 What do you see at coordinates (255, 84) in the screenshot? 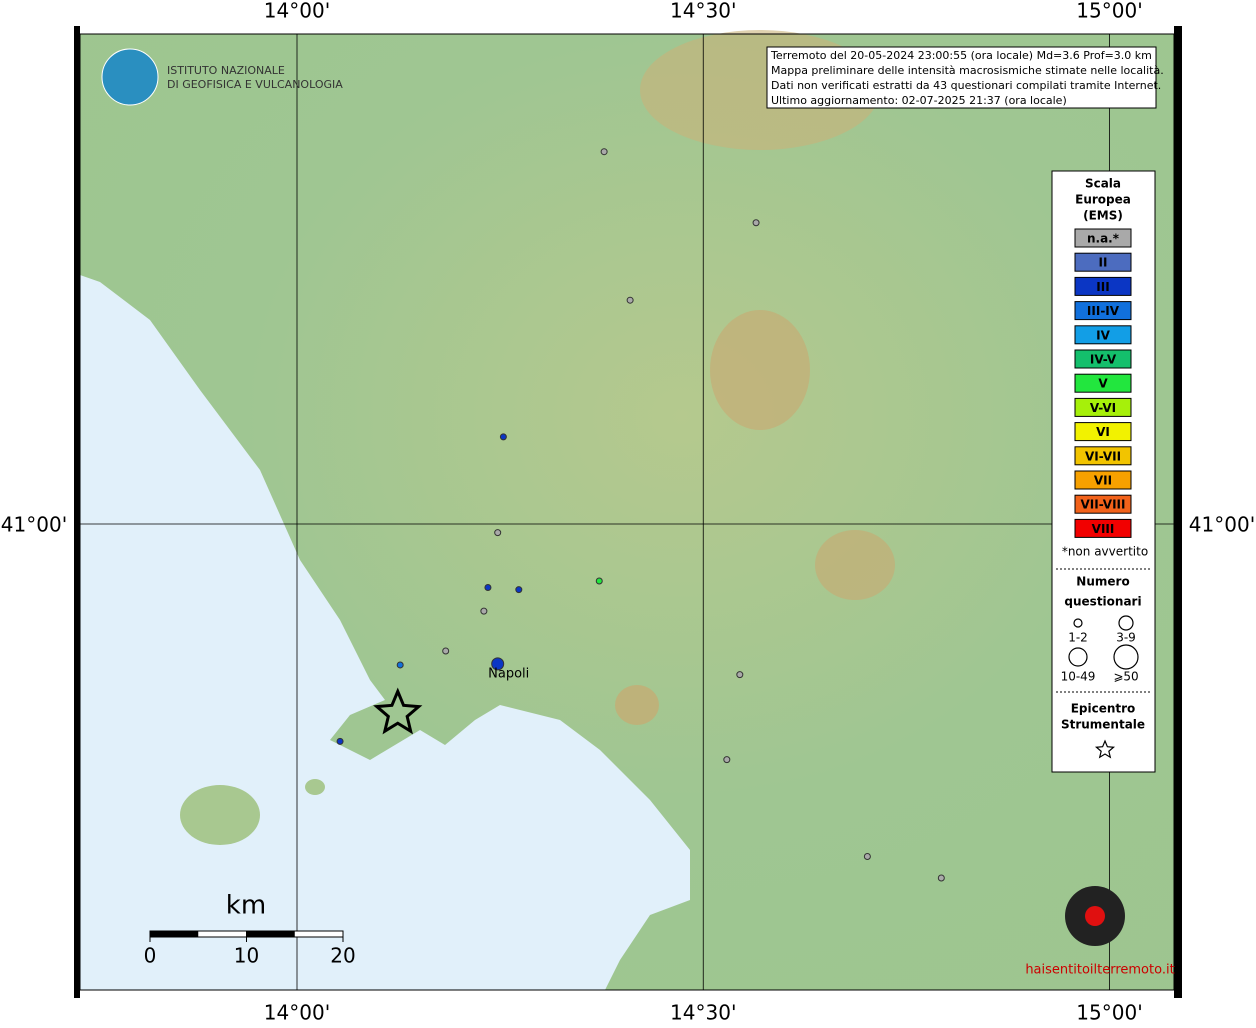
I see `institute: DI GEOFISICA E VULCANOLOGIA` at bounding box center [255, 84].